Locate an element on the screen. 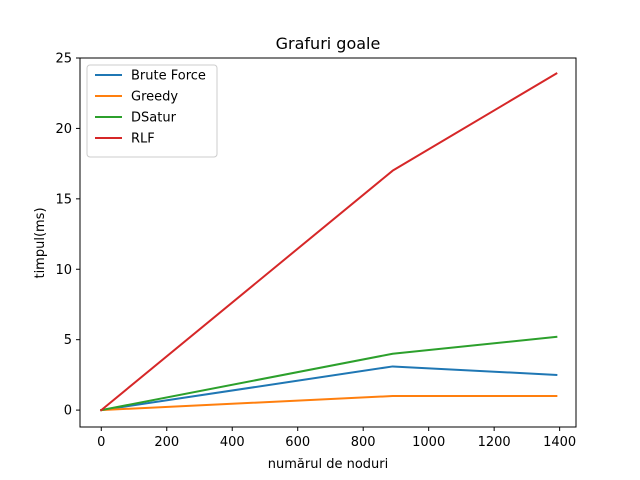 This screenshot has height=480, width=640. y-tick-label: 10 is located at coordinates (63, 270).